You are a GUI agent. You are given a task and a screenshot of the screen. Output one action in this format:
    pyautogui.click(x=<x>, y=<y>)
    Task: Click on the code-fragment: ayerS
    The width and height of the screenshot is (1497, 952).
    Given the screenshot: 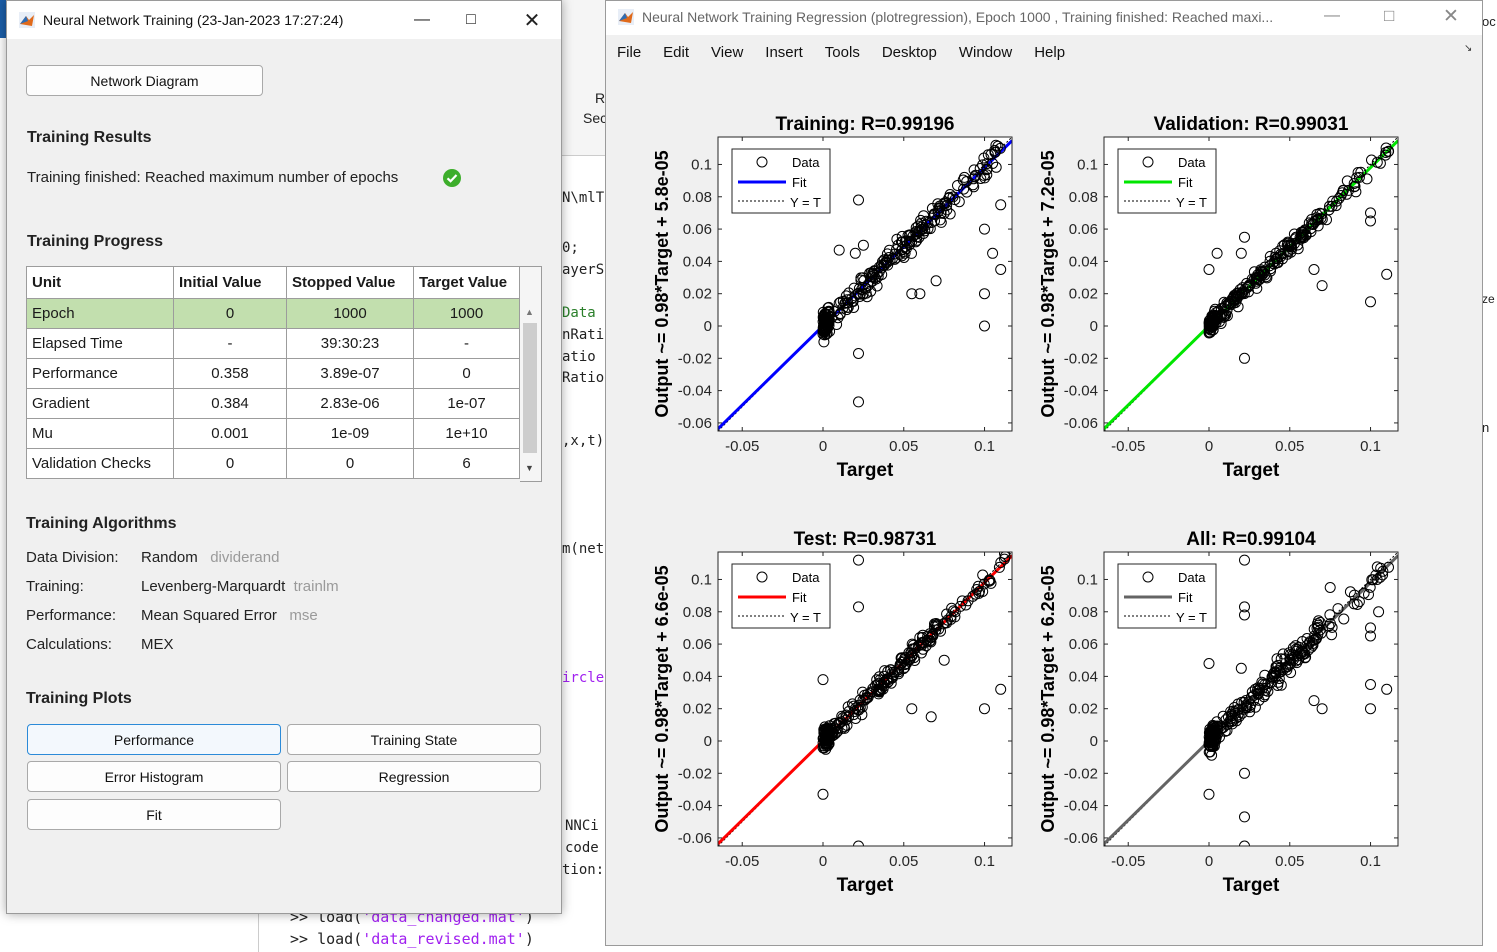 What is the action you would take?
    pyautogui.click(x=583, y=270)
    